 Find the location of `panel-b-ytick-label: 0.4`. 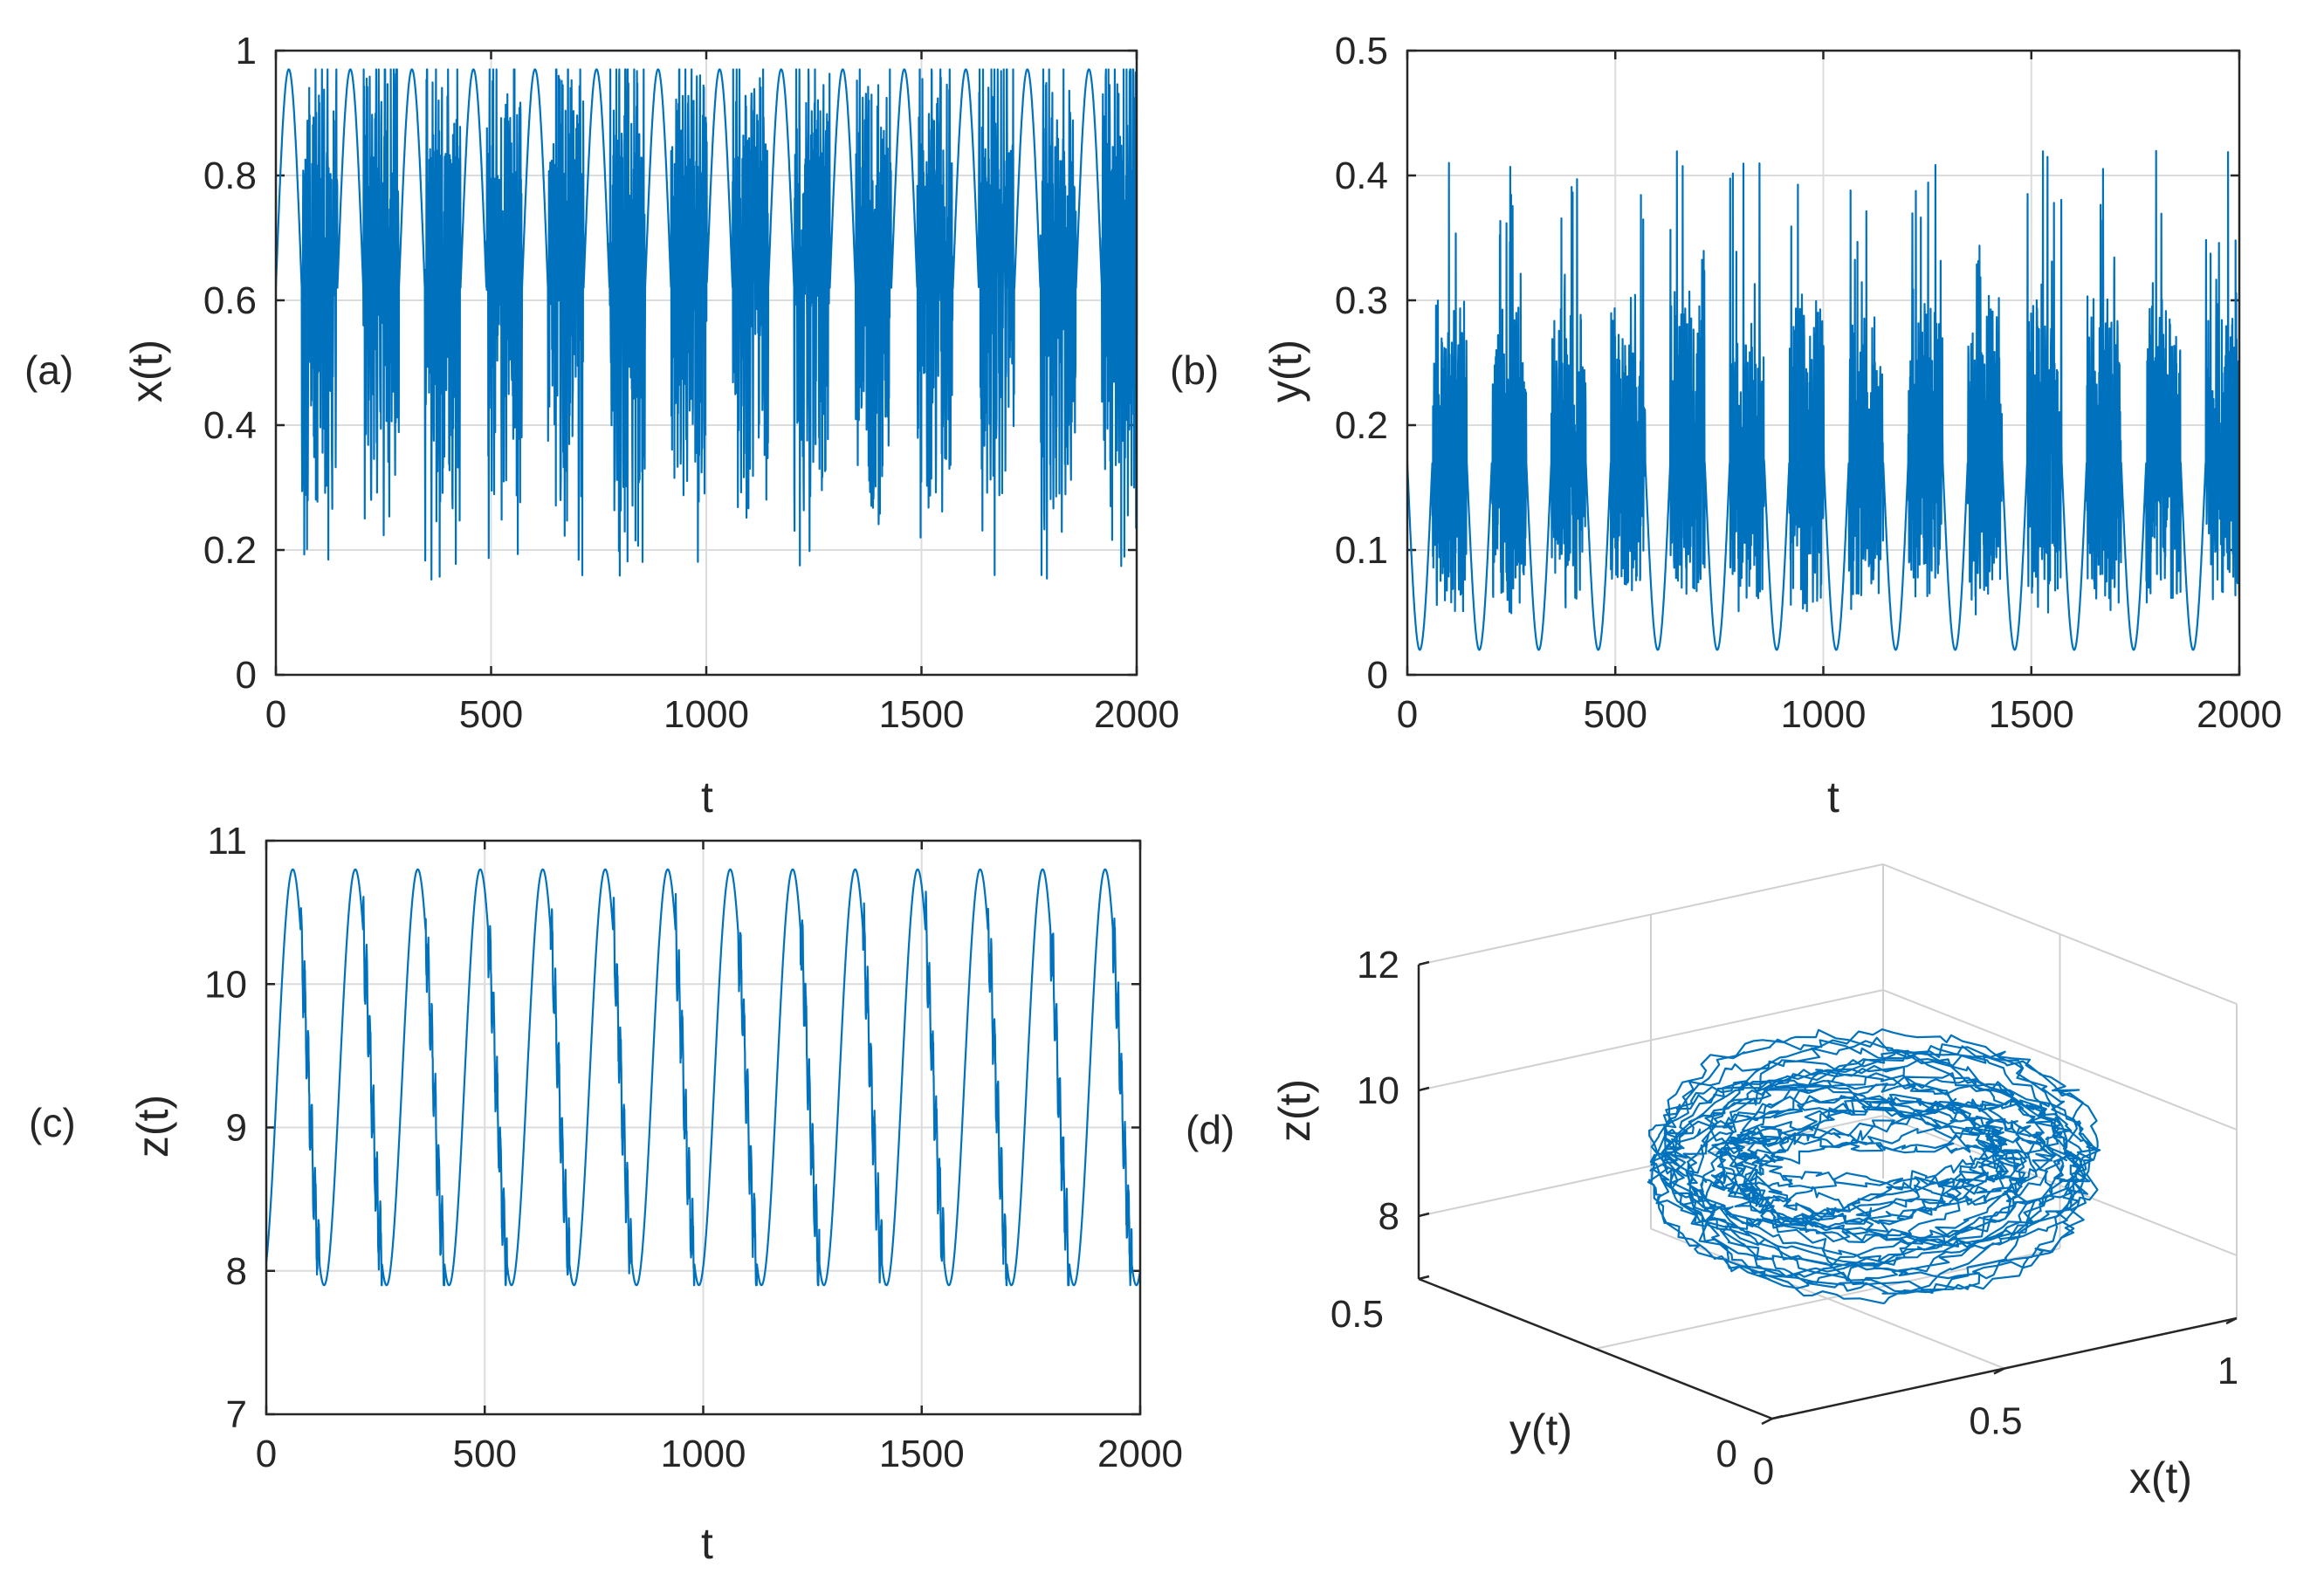

panel-b-ytick-label: 0.4 is located at coordinates (1361, 176).